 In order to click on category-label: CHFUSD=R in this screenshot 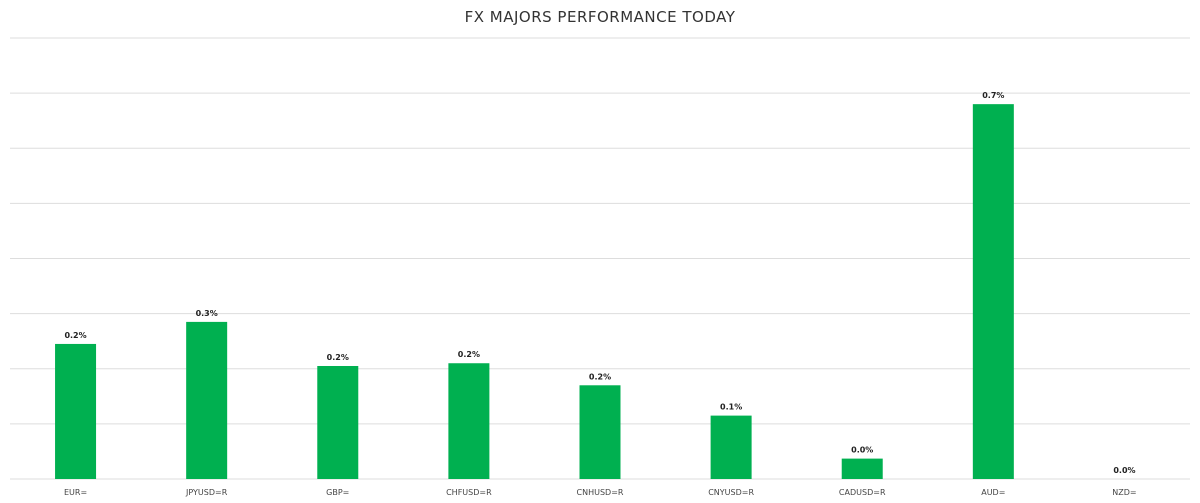, I will do `click(469, 492)`.